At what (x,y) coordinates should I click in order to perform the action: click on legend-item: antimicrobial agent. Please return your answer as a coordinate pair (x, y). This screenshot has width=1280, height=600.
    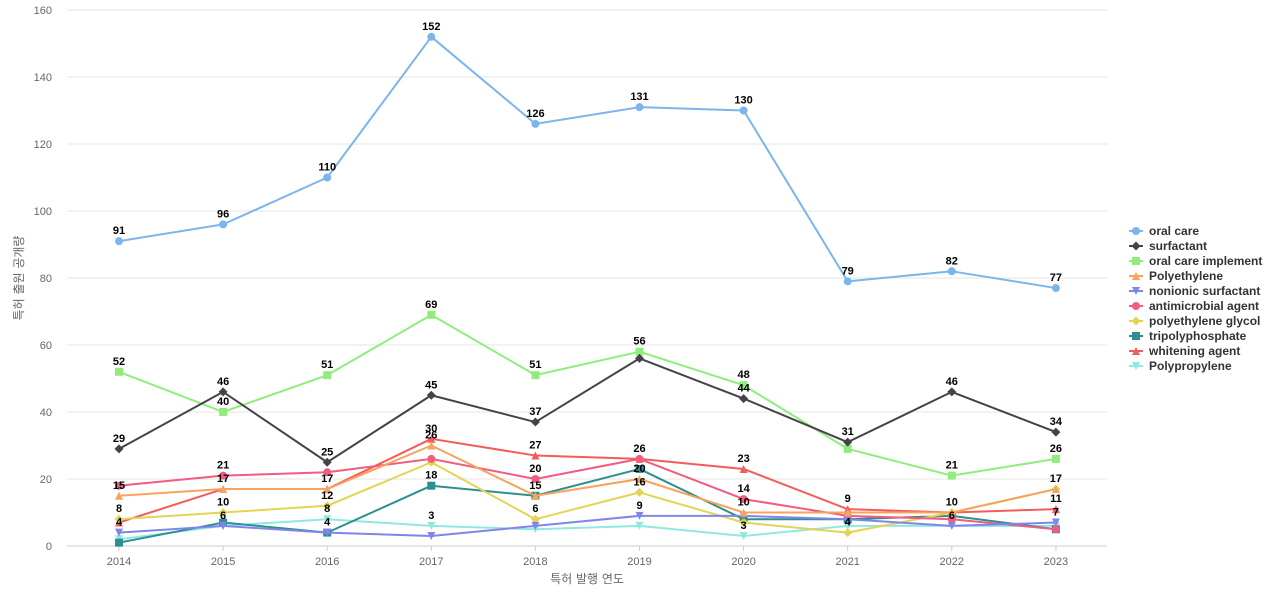
    Looking at the image, I should click on (1194, 306).